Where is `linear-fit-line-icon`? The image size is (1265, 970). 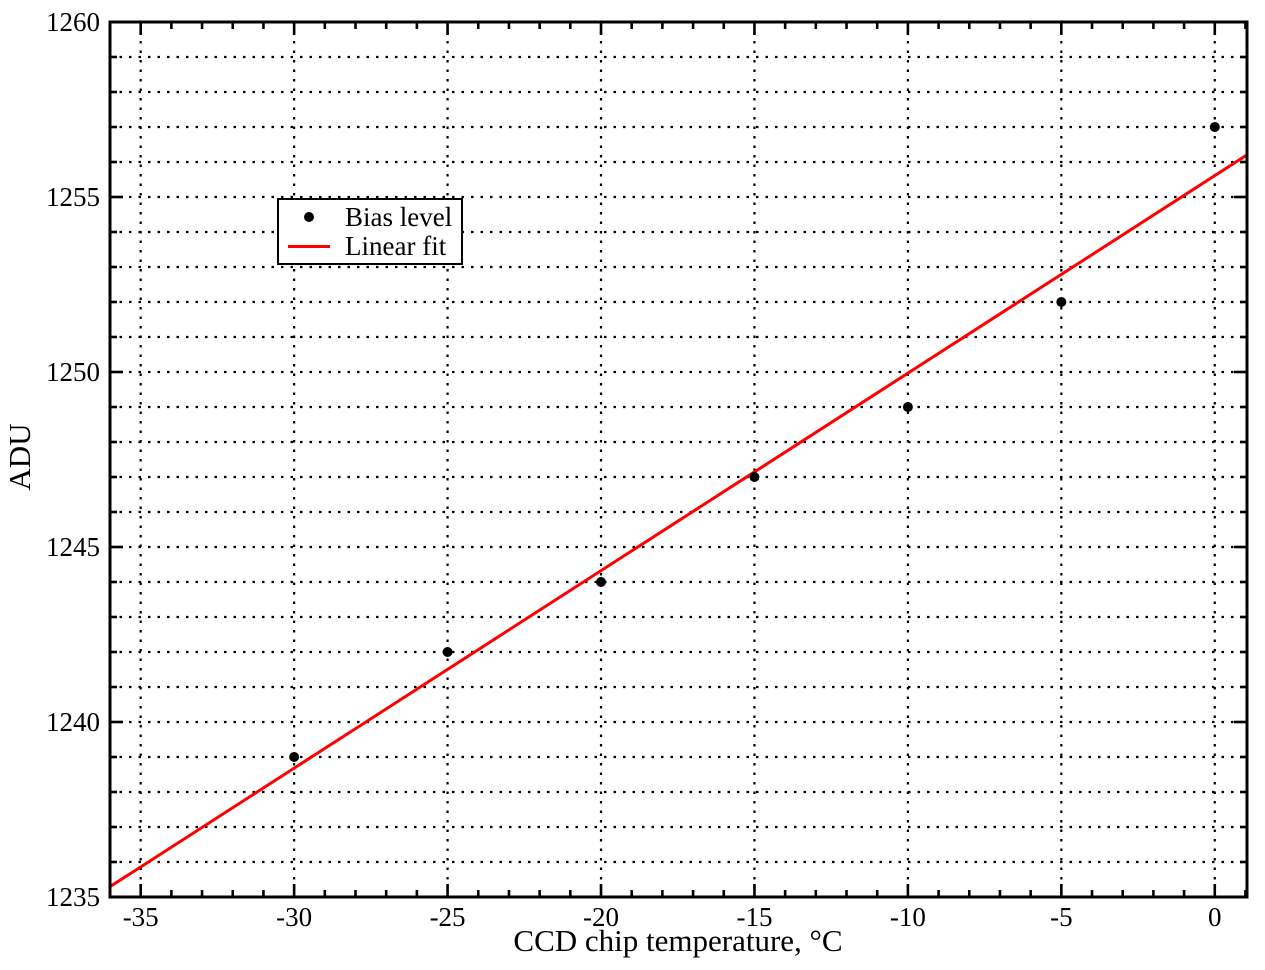
linear-fit-line-icon is located at coordinates (309, 246).